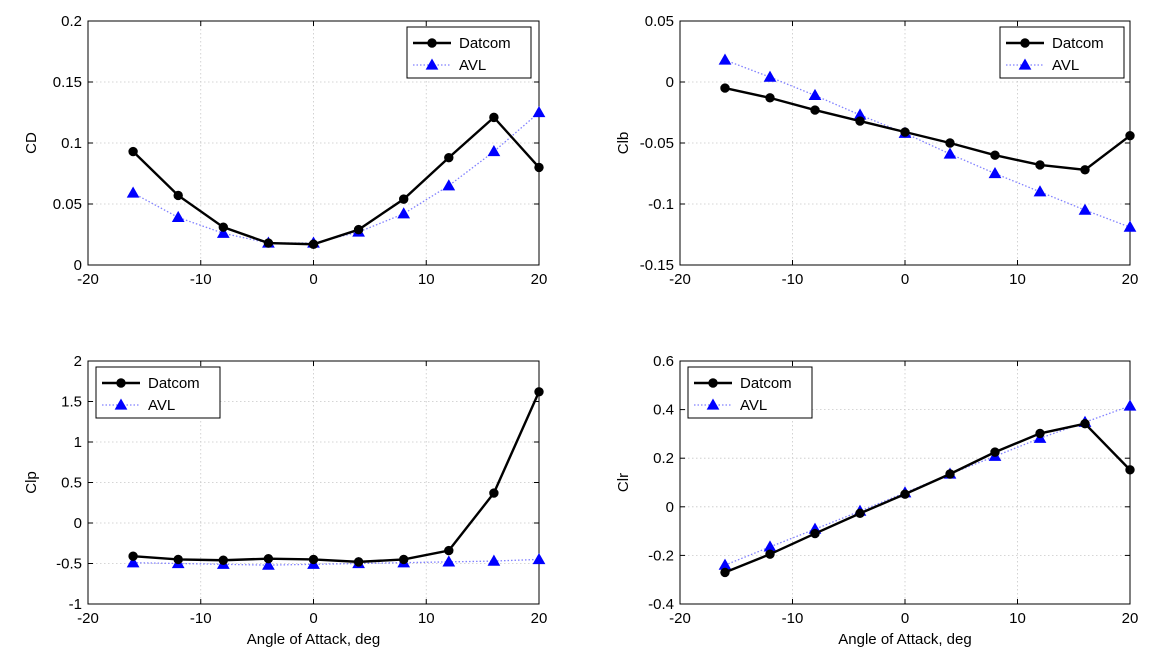  Describe the element at coordinates (661, 204) in the screenshot. I see `y-tick-label: -0.1` at that location.